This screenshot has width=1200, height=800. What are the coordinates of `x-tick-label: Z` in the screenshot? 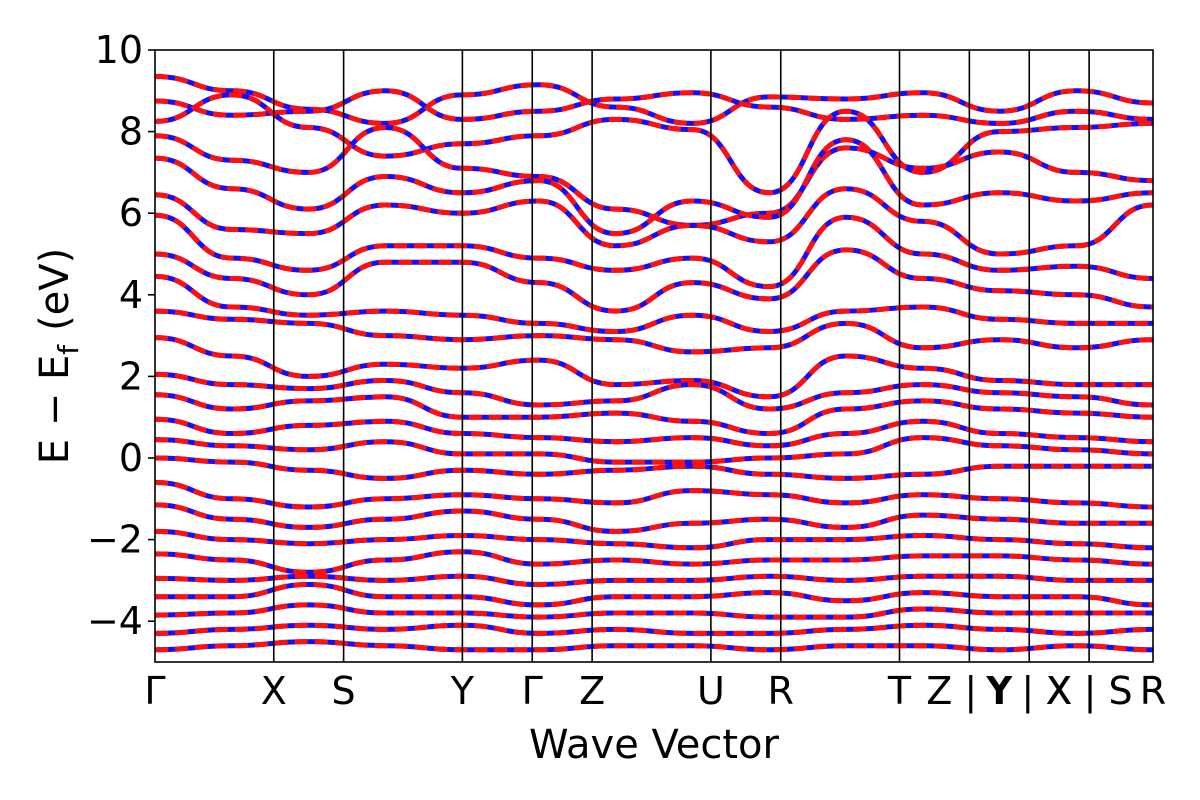 It's located at (592, 691).